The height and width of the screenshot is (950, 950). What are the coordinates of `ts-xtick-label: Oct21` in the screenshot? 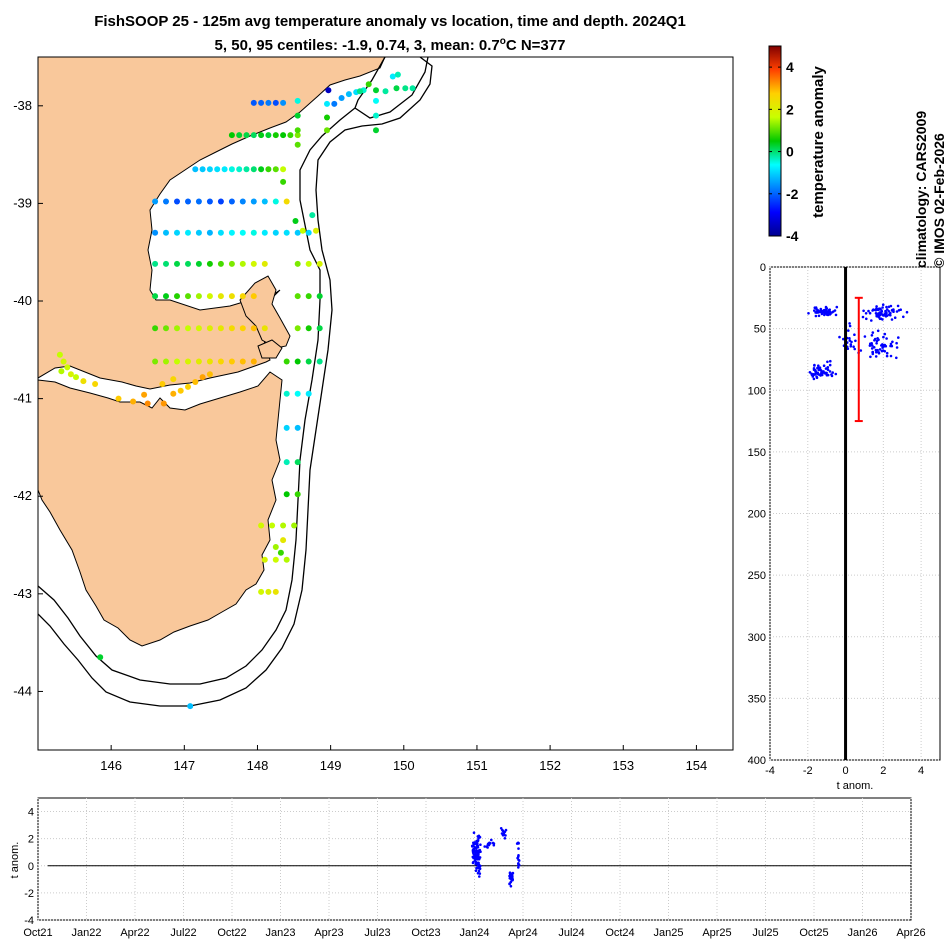 It's located at (37, 933).